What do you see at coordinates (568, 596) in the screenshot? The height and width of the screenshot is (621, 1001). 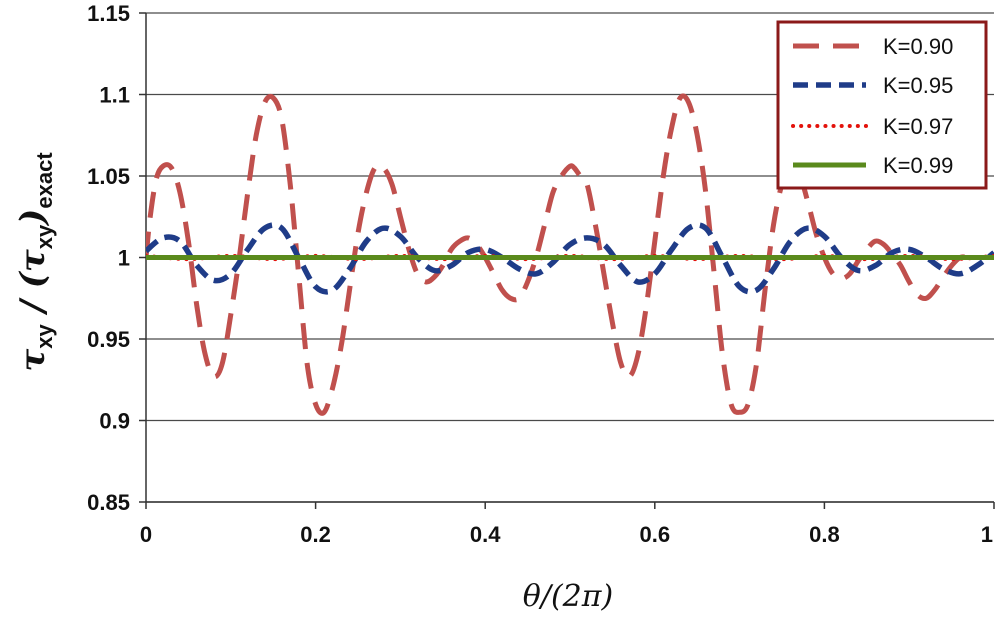 I see `x-axis-label: θ/(2π)` at bounding box center [568, 596].